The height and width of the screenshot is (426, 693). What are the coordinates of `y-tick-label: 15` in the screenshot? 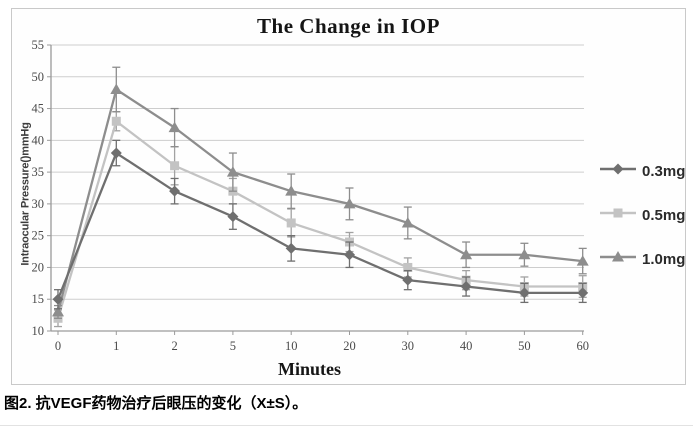 It's located at (38, 299).